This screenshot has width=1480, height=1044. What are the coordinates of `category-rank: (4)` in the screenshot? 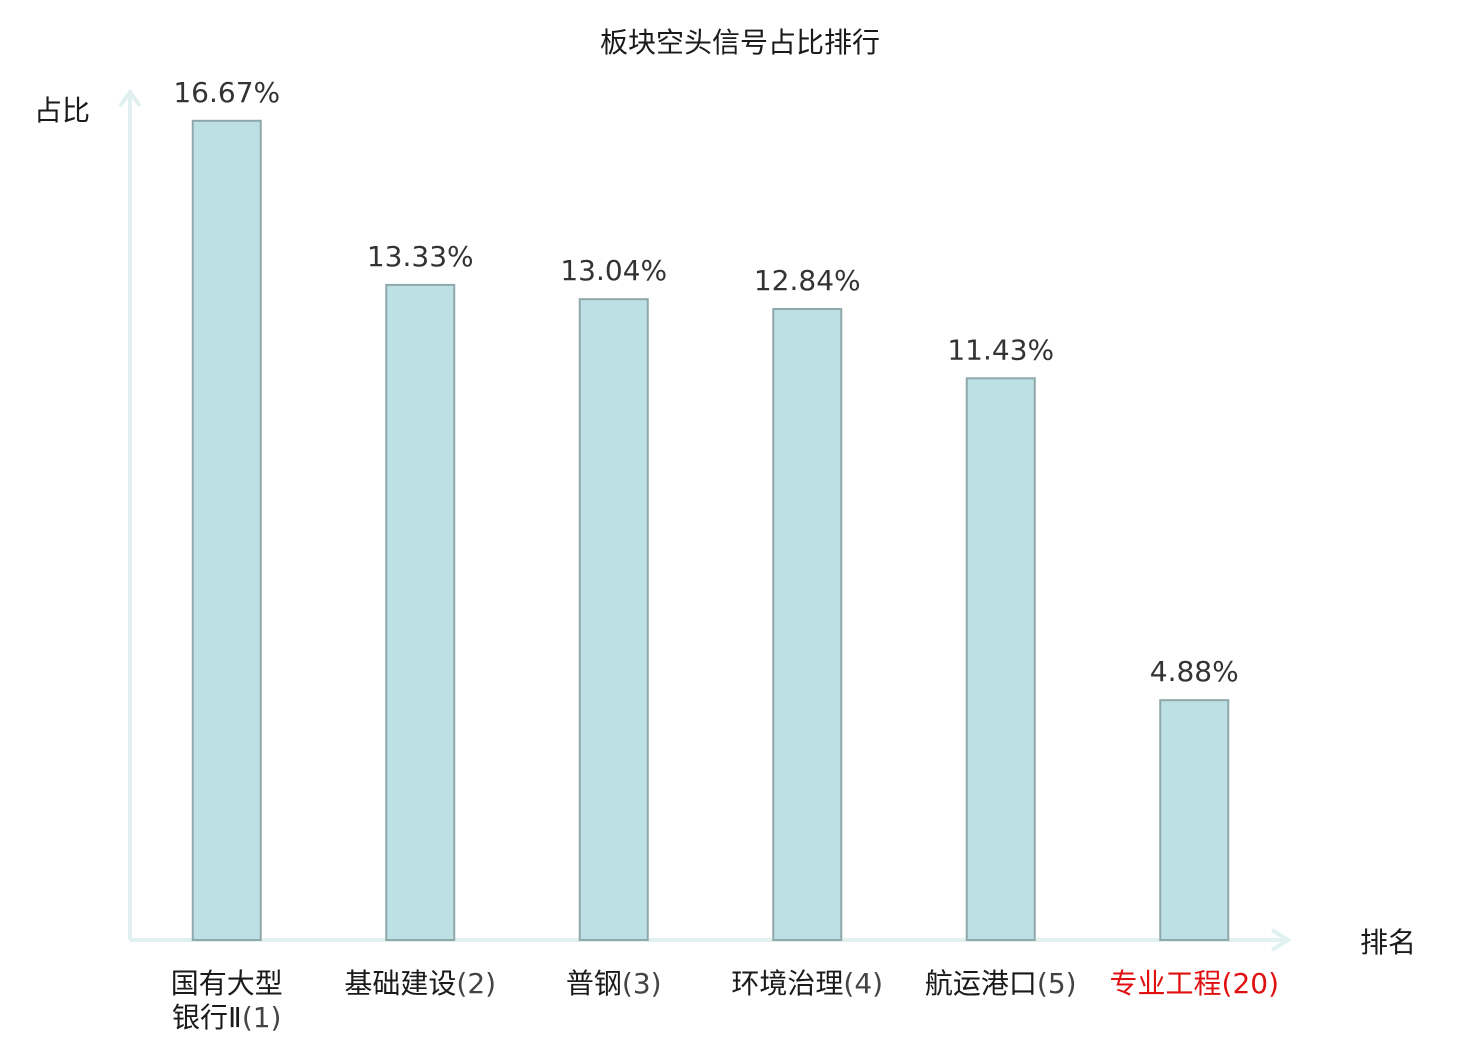 It's located at (863, 983).